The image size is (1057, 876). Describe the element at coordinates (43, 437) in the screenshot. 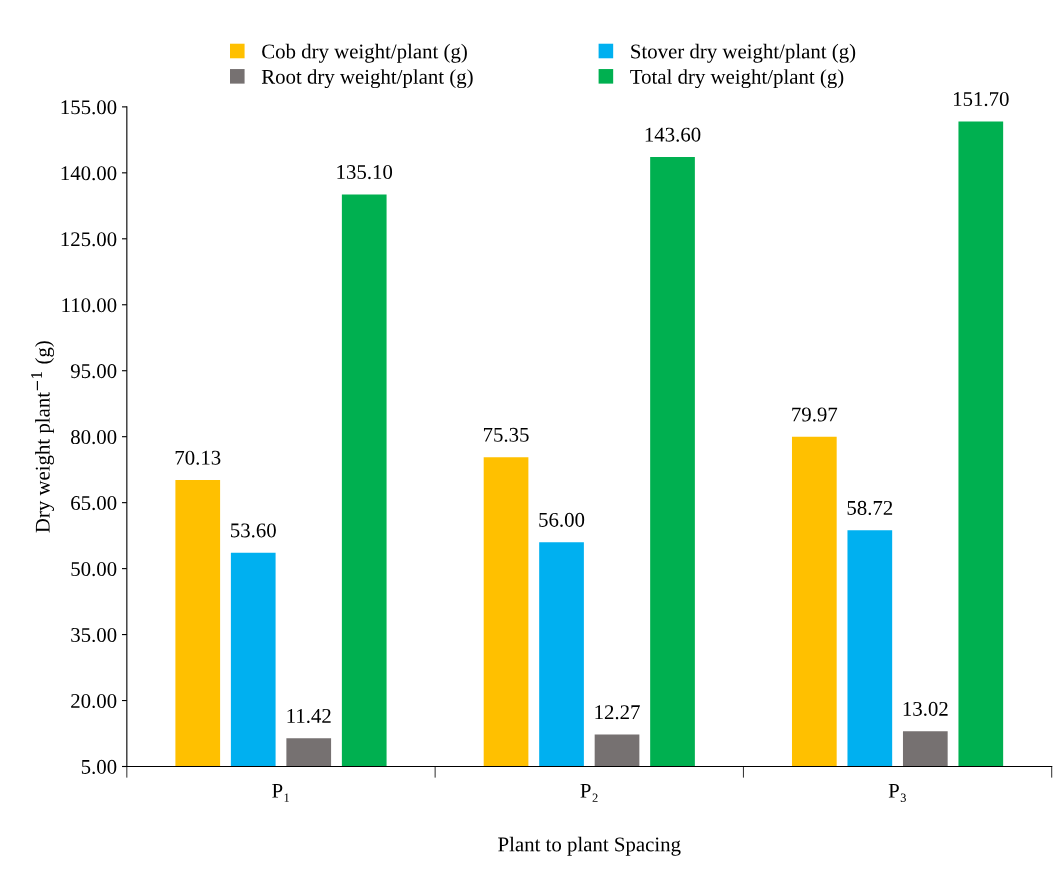

I see `y-axis-title: Dry weight plant$^{−1}$ (g)` at that location.